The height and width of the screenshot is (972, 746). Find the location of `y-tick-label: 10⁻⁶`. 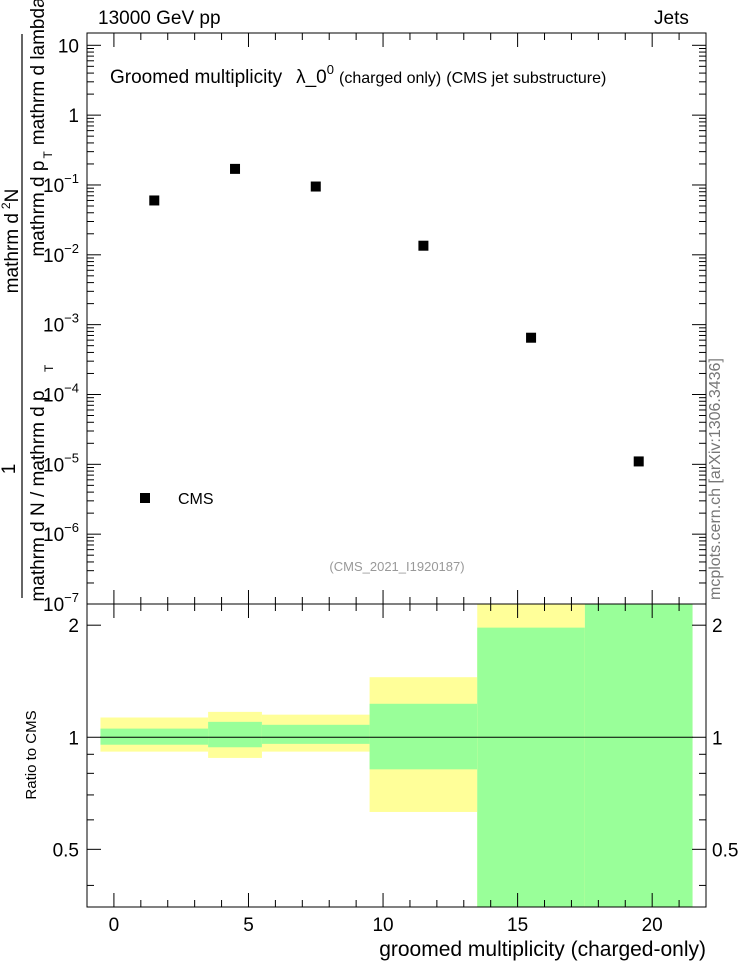

y-tick-label: 10⁻⁶ is located at coordinates (61, 533).